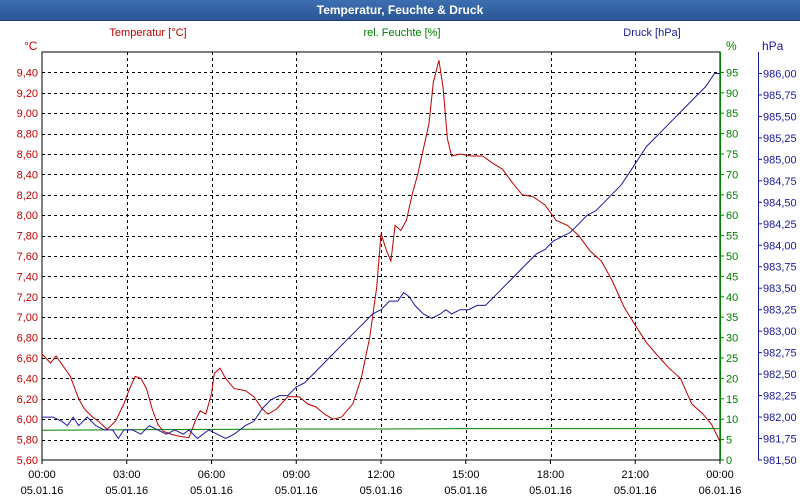 The image size is (800, 500). Describe the element at coordinates (27, 237) in the screenshot. I see `y-tick-temperature: 7,80` at that location.